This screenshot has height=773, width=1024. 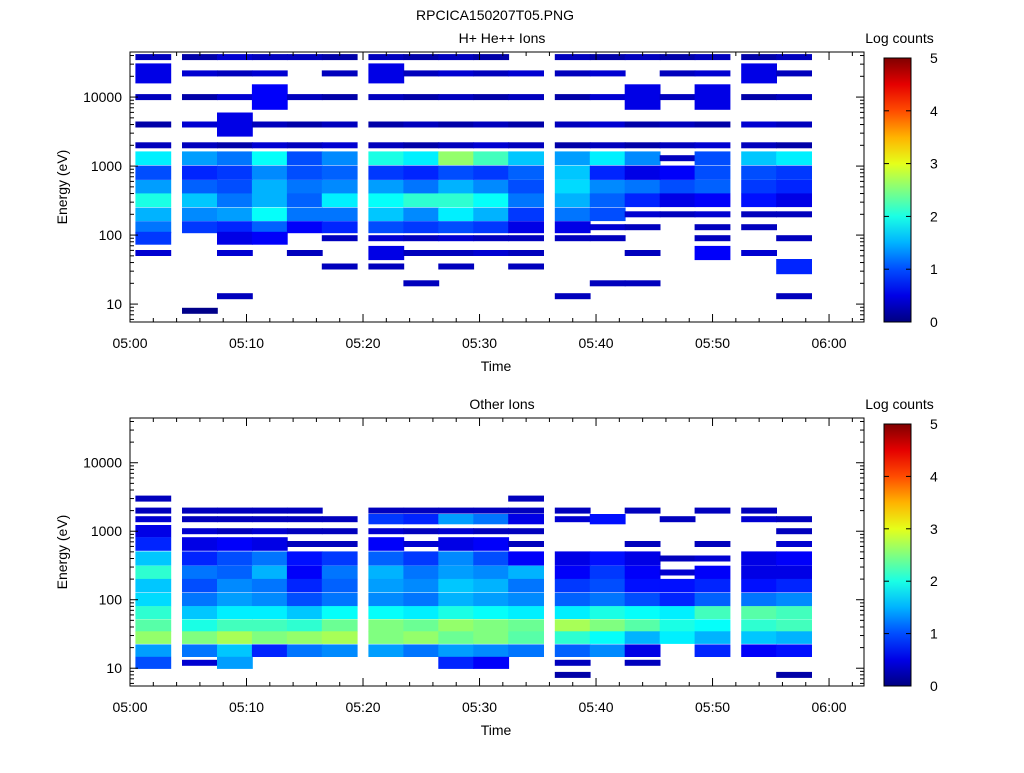 I want to click on colorbar-tick-label: 0, so click(x=934, y=686).